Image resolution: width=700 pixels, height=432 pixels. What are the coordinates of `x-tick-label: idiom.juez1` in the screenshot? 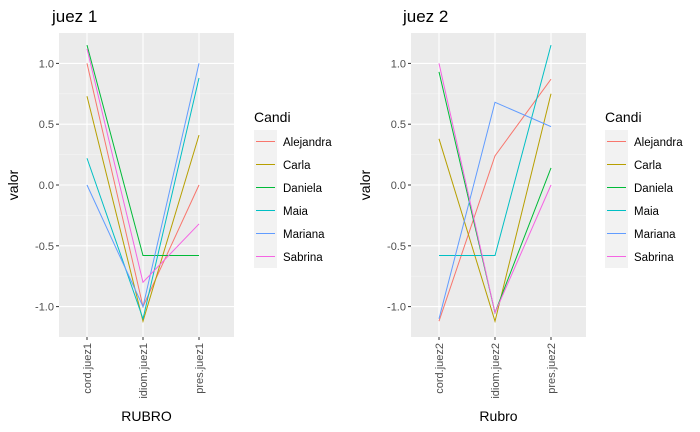 It's located at (144, 371).